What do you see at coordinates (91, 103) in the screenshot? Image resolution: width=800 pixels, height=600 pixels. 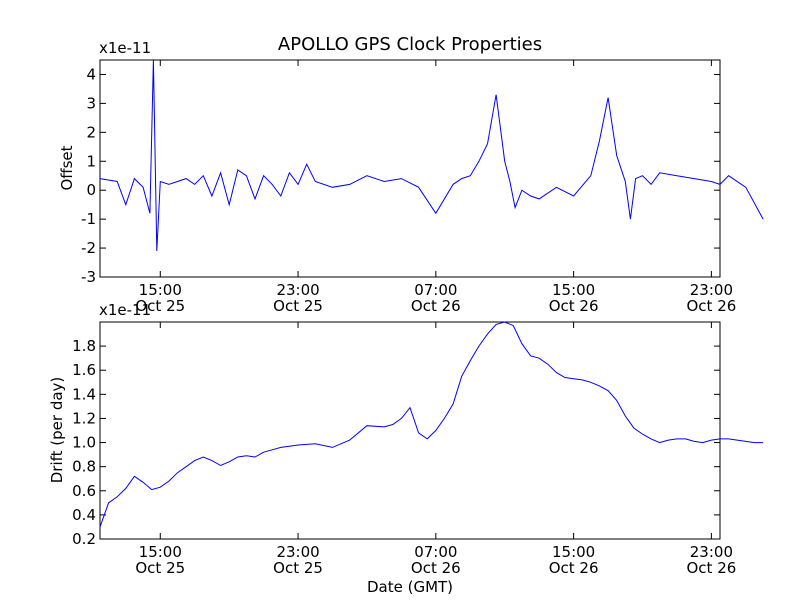 I see `offset-ytick-label: 3` at bounding box center [91, 103].